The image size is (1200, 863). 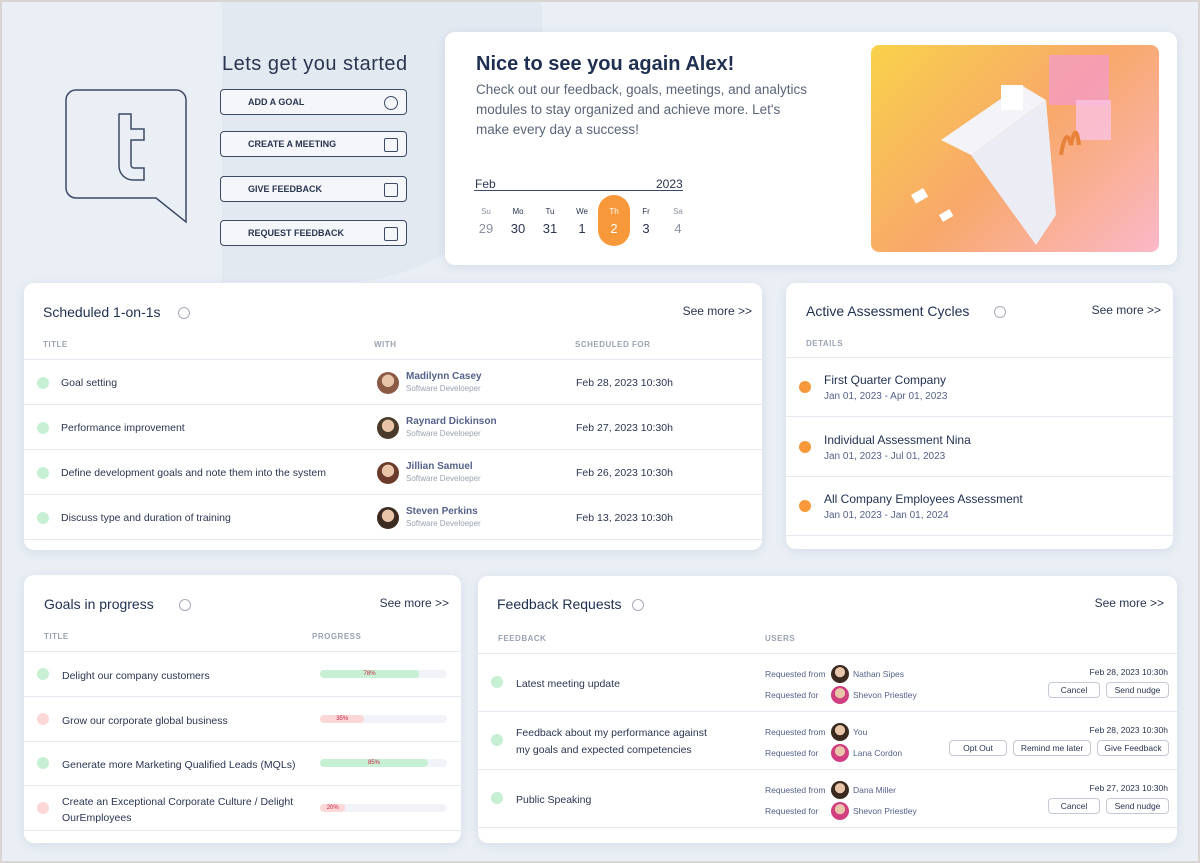 What do you see at coordinates (444, 376) in the screenshot?
I see `person-name: Madilynn Casey` at bounding box center [444, 376].